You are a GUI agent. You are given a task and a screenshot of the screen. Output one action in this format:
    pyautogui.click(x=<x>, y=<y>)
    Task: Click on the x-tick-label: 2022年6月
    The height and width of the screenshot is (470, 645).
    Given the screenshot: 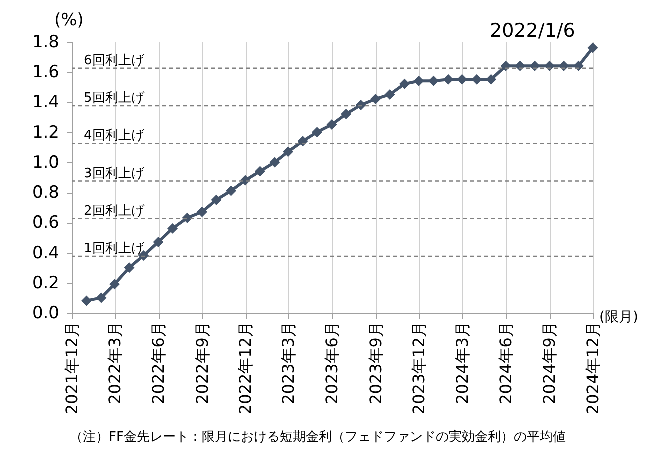 What is the action you would take?
    pyautogui.click(x=158, y=363)
    